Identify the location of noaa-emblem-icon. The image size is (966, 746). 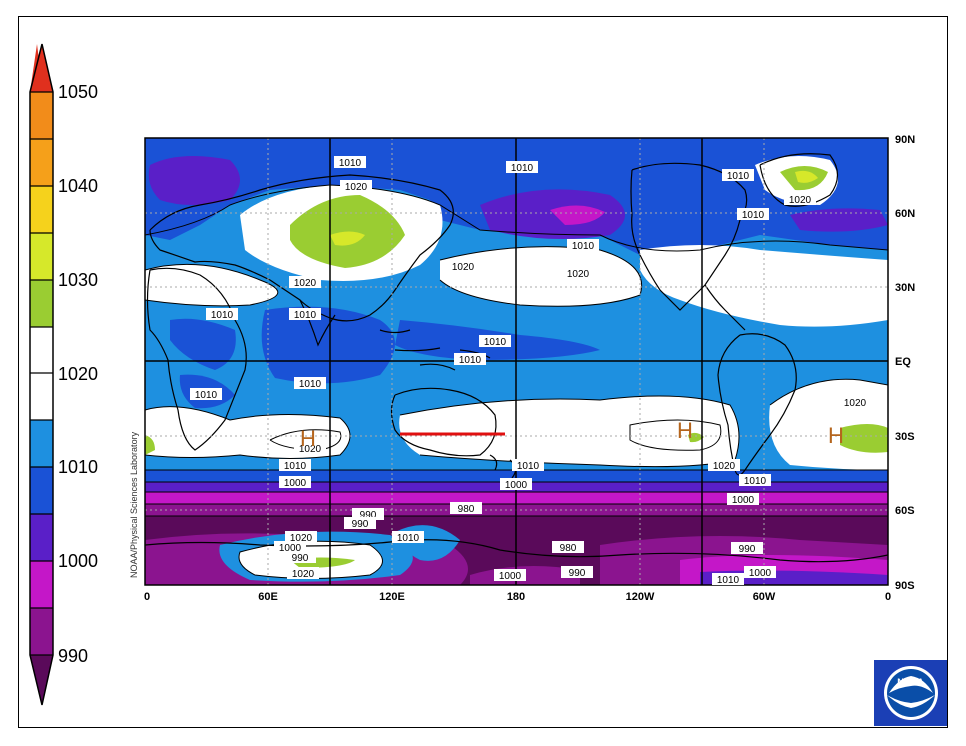
(911, 693).